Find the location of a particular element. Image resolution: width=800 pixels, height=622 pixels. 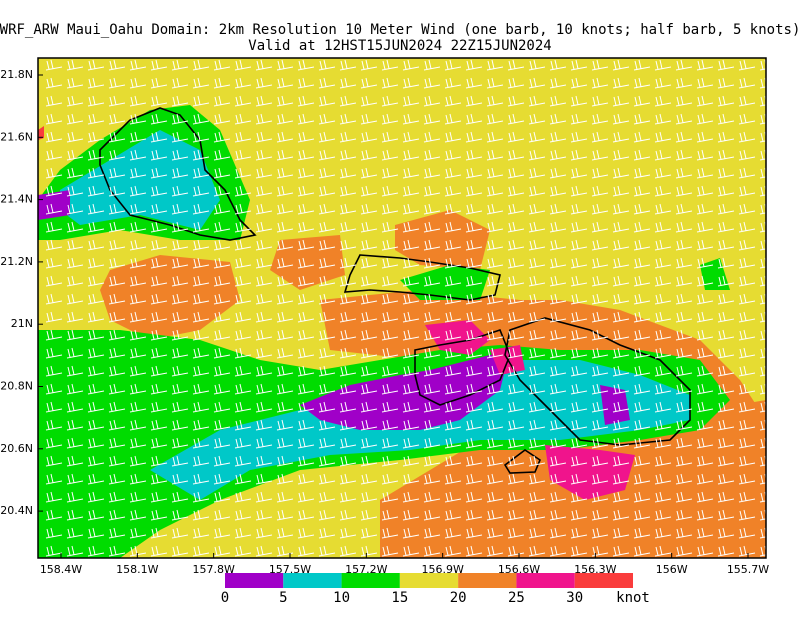

colorbar-label: 5 is located at coordinates (283, 598).